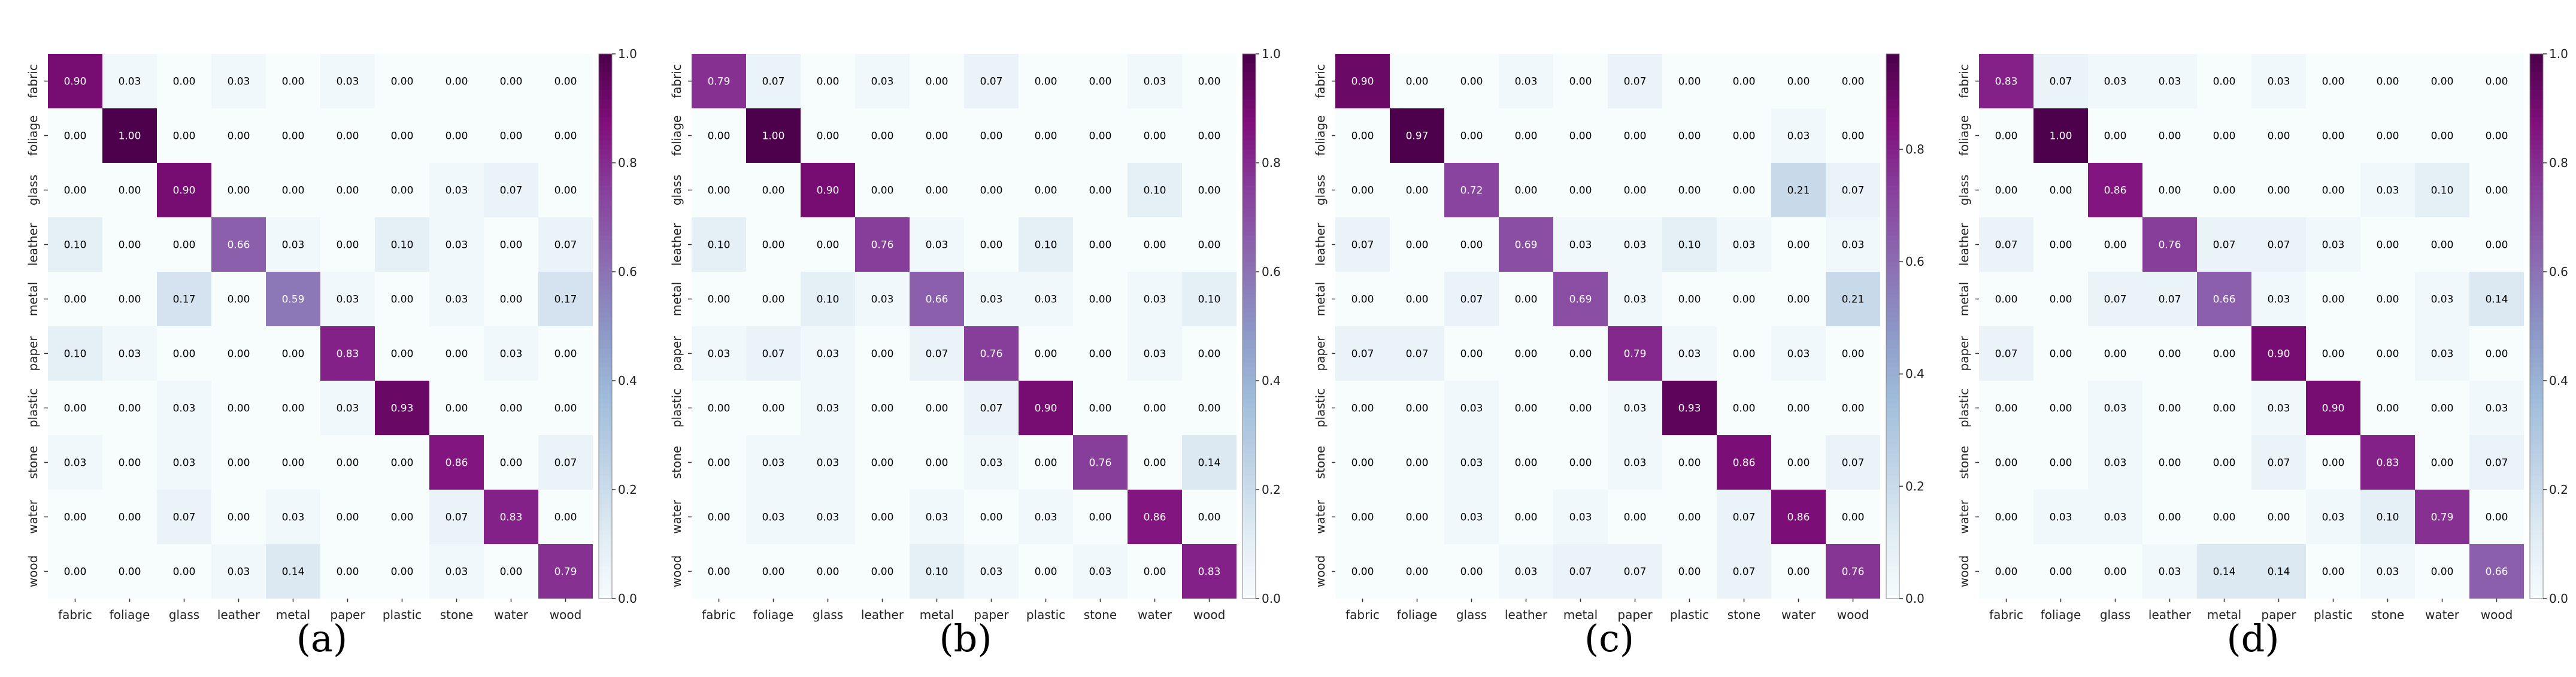  What do you see at coordinates (239, 245) in the screenshot?
I see `cell-value-label: 0.66` at bounding box center [239, 245].